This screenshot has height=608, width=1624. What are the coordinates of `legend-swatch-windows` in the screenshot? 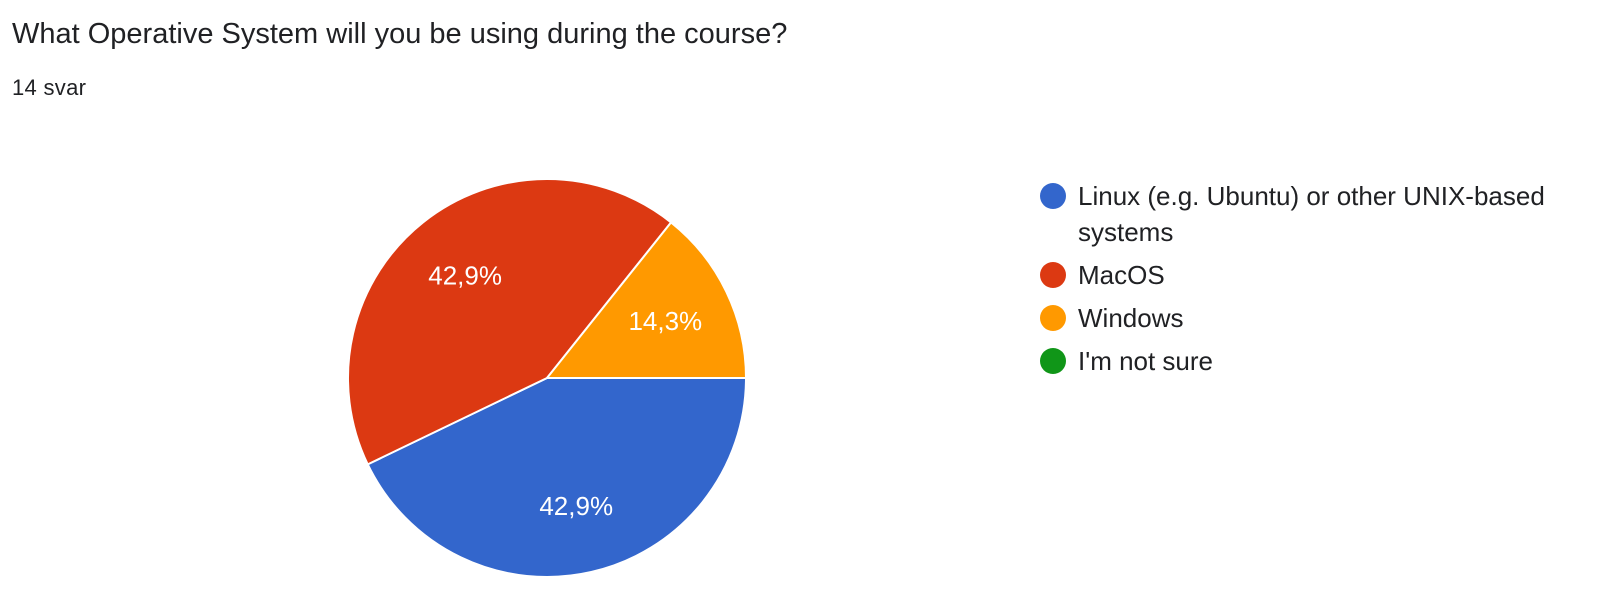 It's located at (1053, 318).